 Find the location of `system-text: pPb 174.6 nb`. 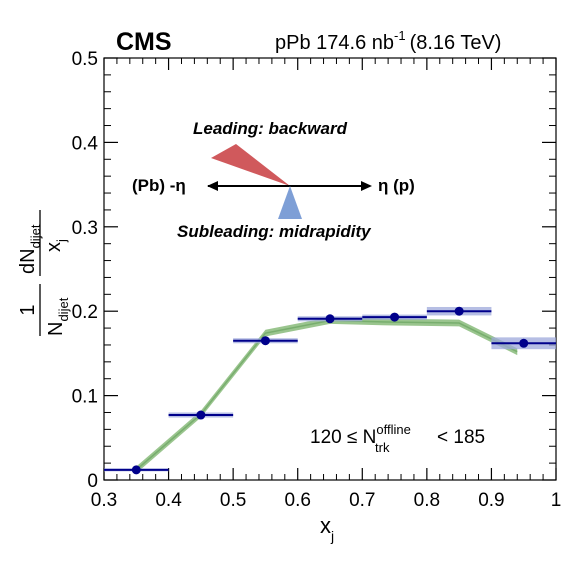

system-text: pPb 174.6 nb is located at coordinates (334, 43).